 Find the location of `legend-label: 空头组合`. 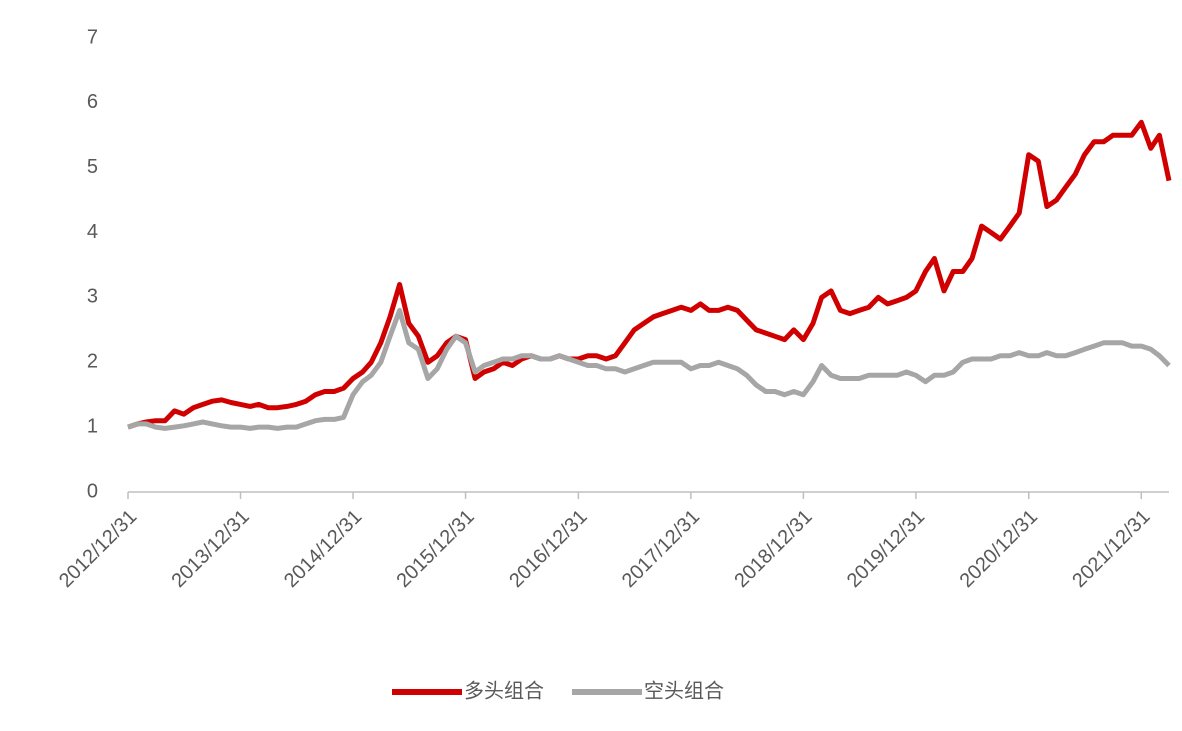

legend-label: 空头组合 is located at coordinates (684, 690).